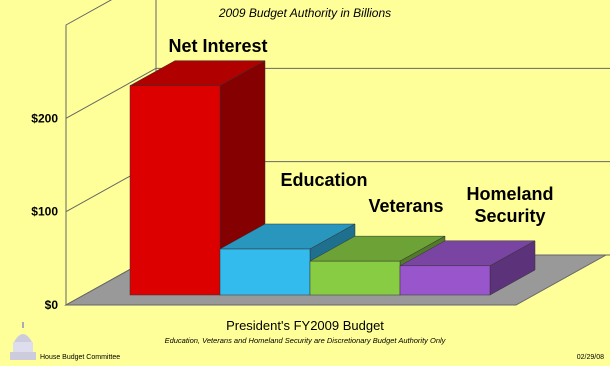  I want to click on gridline-side, so click(111, 93).